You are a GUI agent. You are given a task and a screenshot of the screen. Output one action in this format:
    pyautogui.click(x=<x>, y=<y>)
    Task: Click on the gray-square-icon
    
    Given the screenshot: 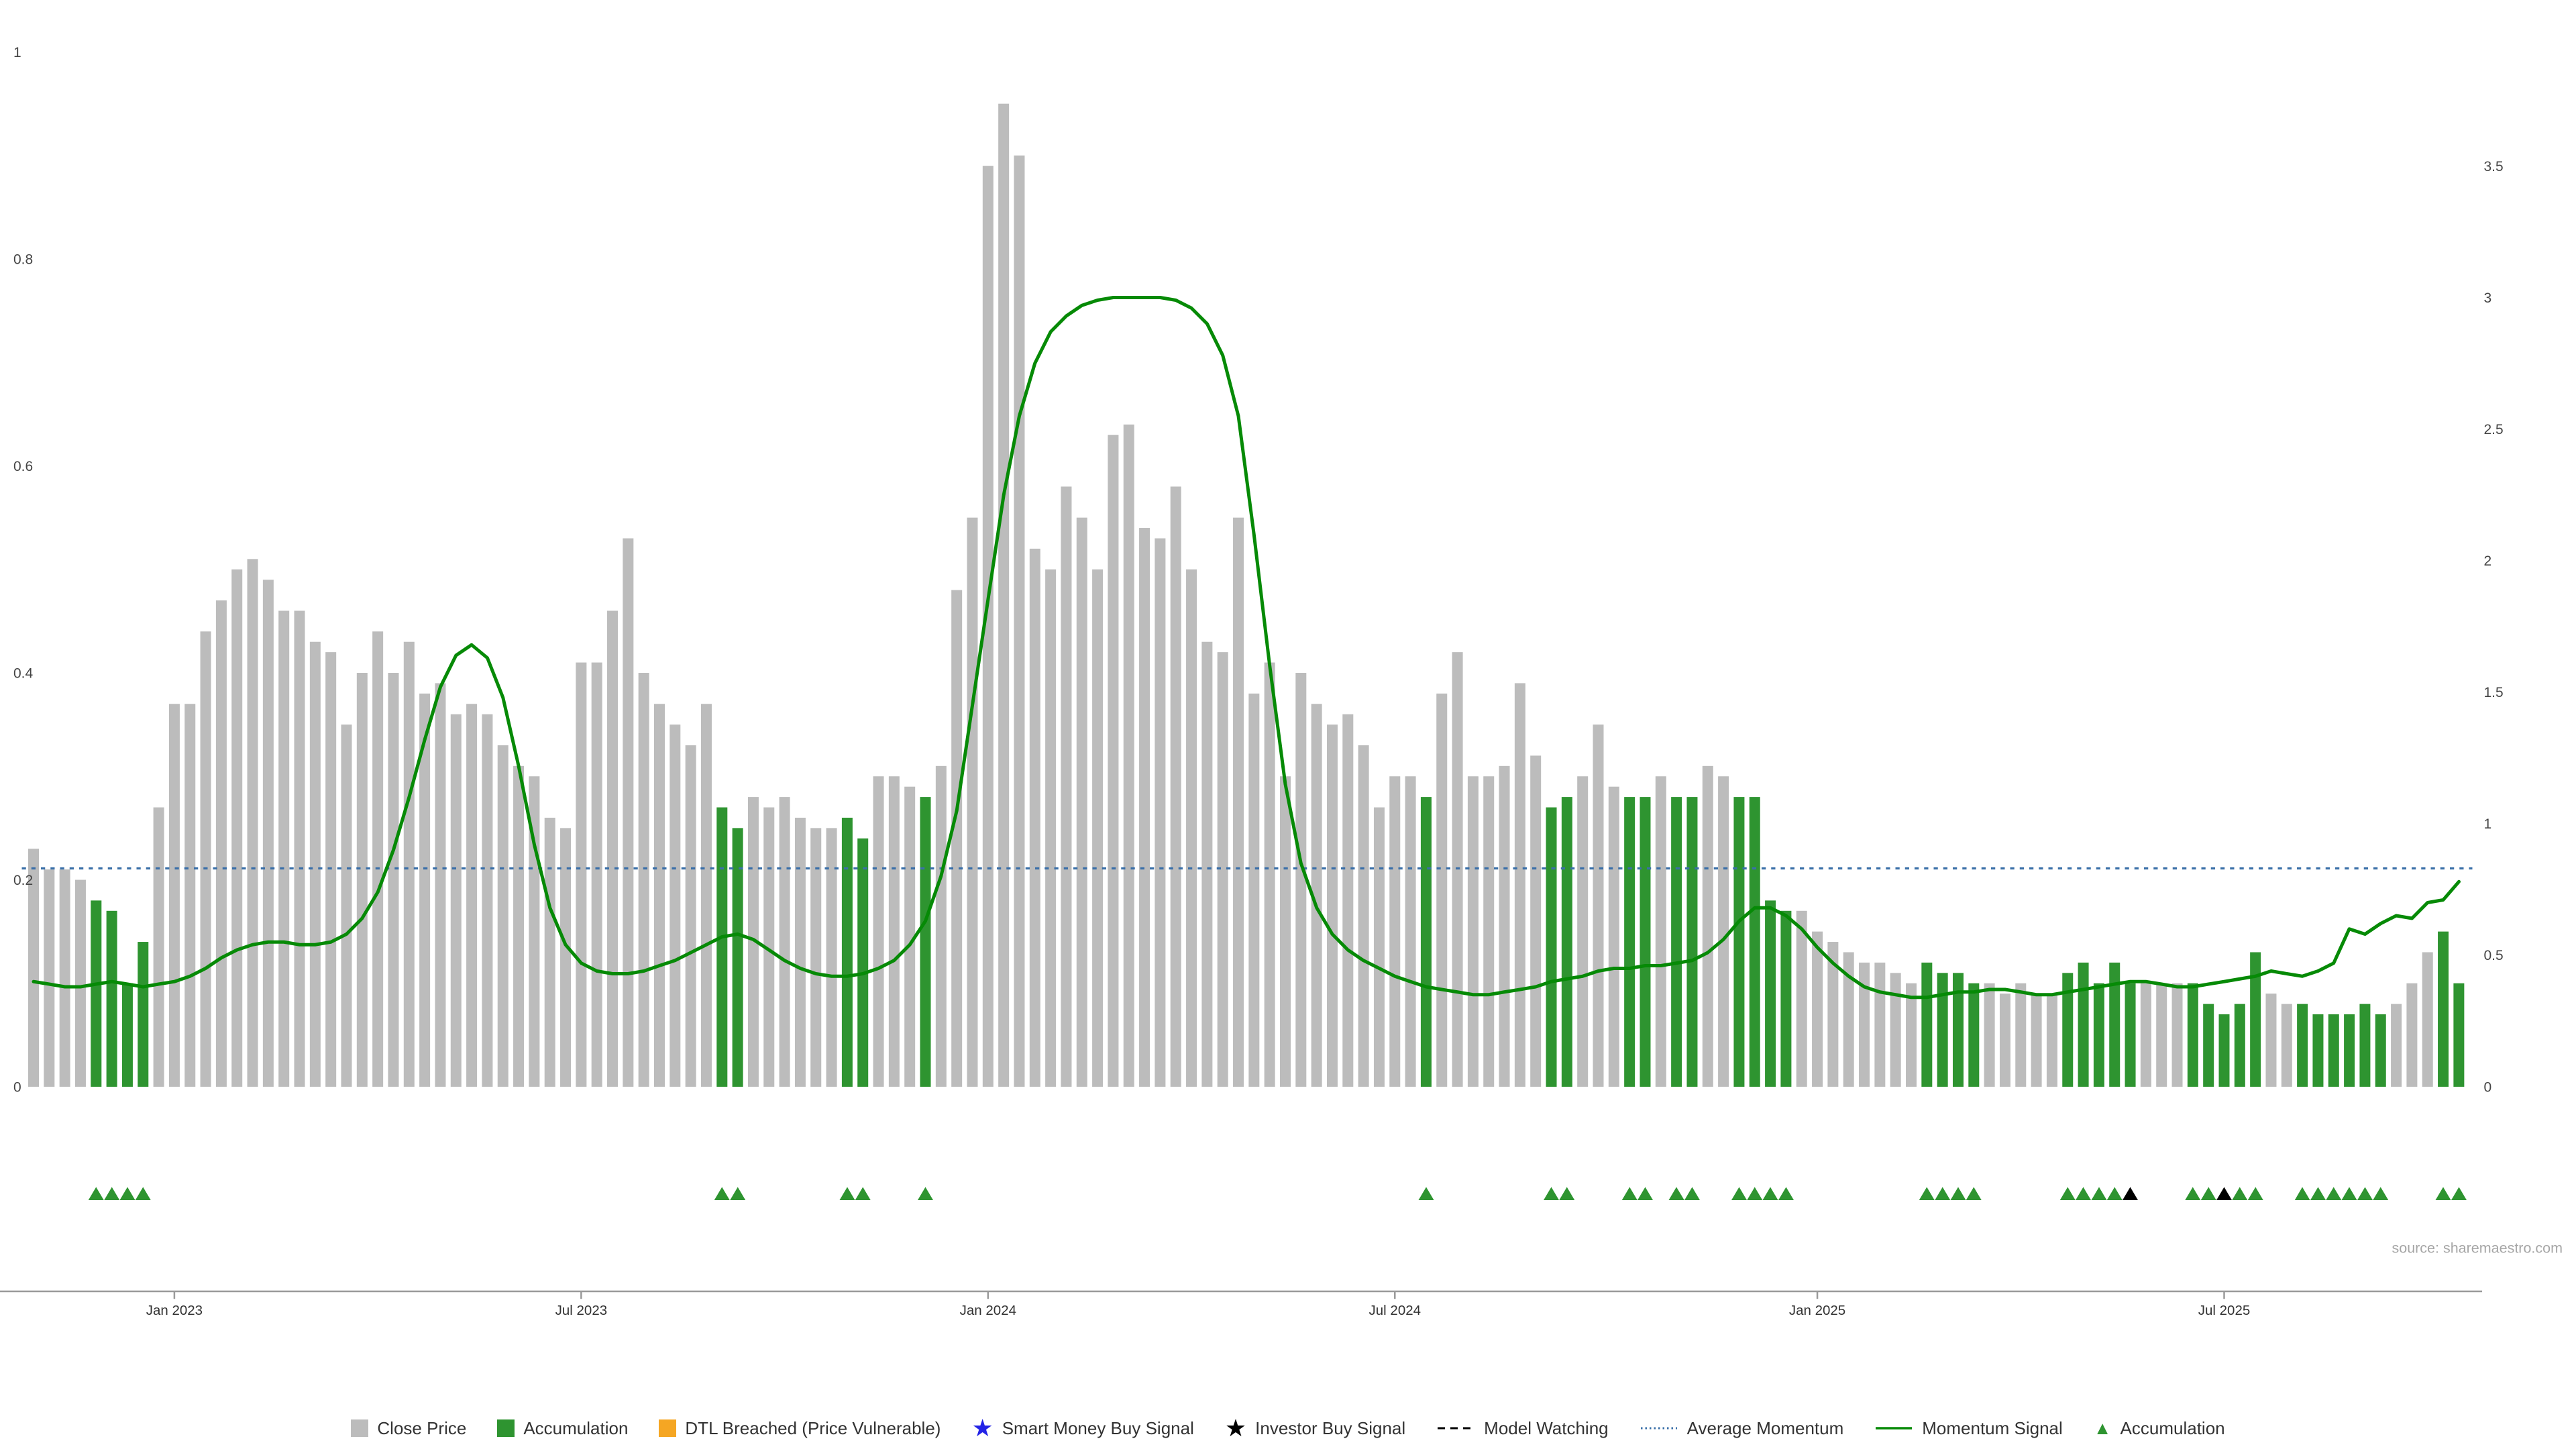 What is the action you would take?
    pyautogui.click(x=360, y=1428)
    